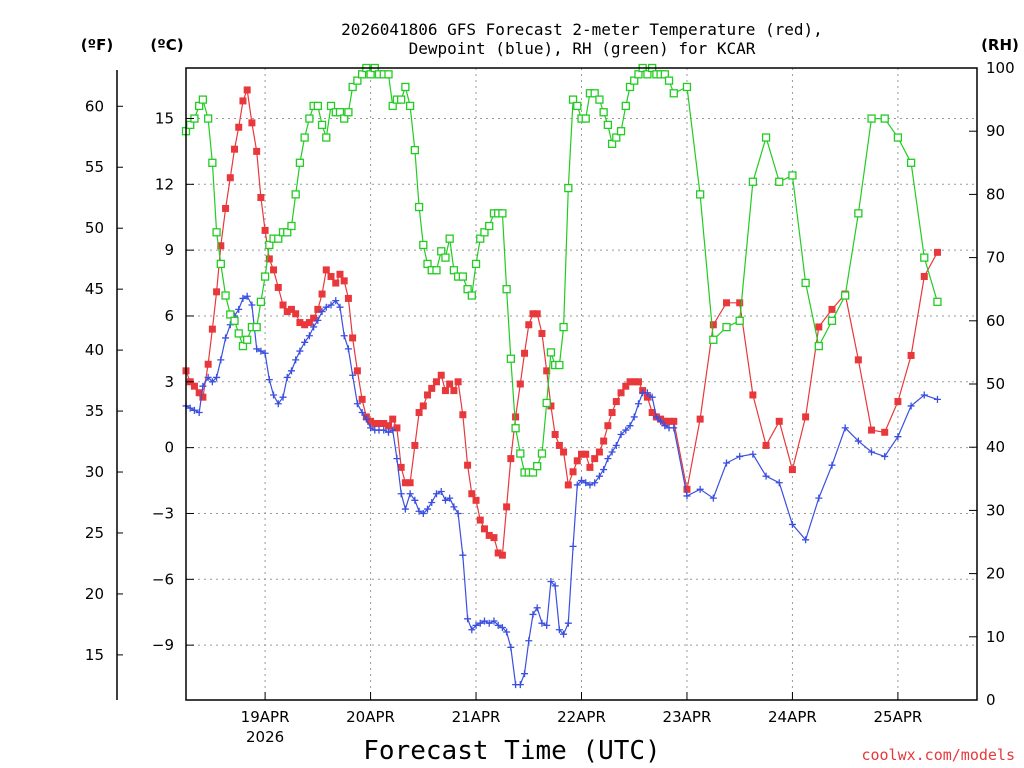 This screenshot has height=768, width=1024. What do you see at coordinates (94, 350) in the screenshot?
I see `fahrenheit-tick-label: 40` at bounding box center [94, 350].